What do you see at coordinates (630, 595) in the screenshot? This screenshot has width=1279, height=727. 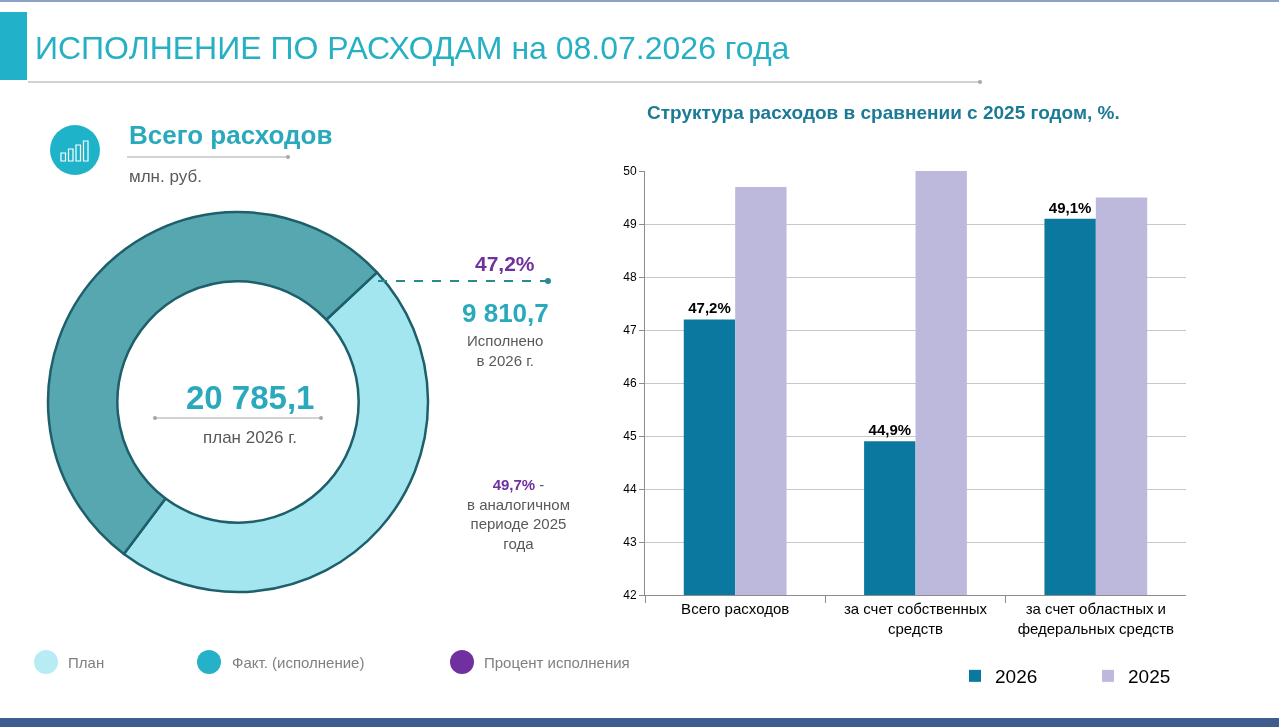 I see `y-tick-label: 42` at bounding box center [630, 595].